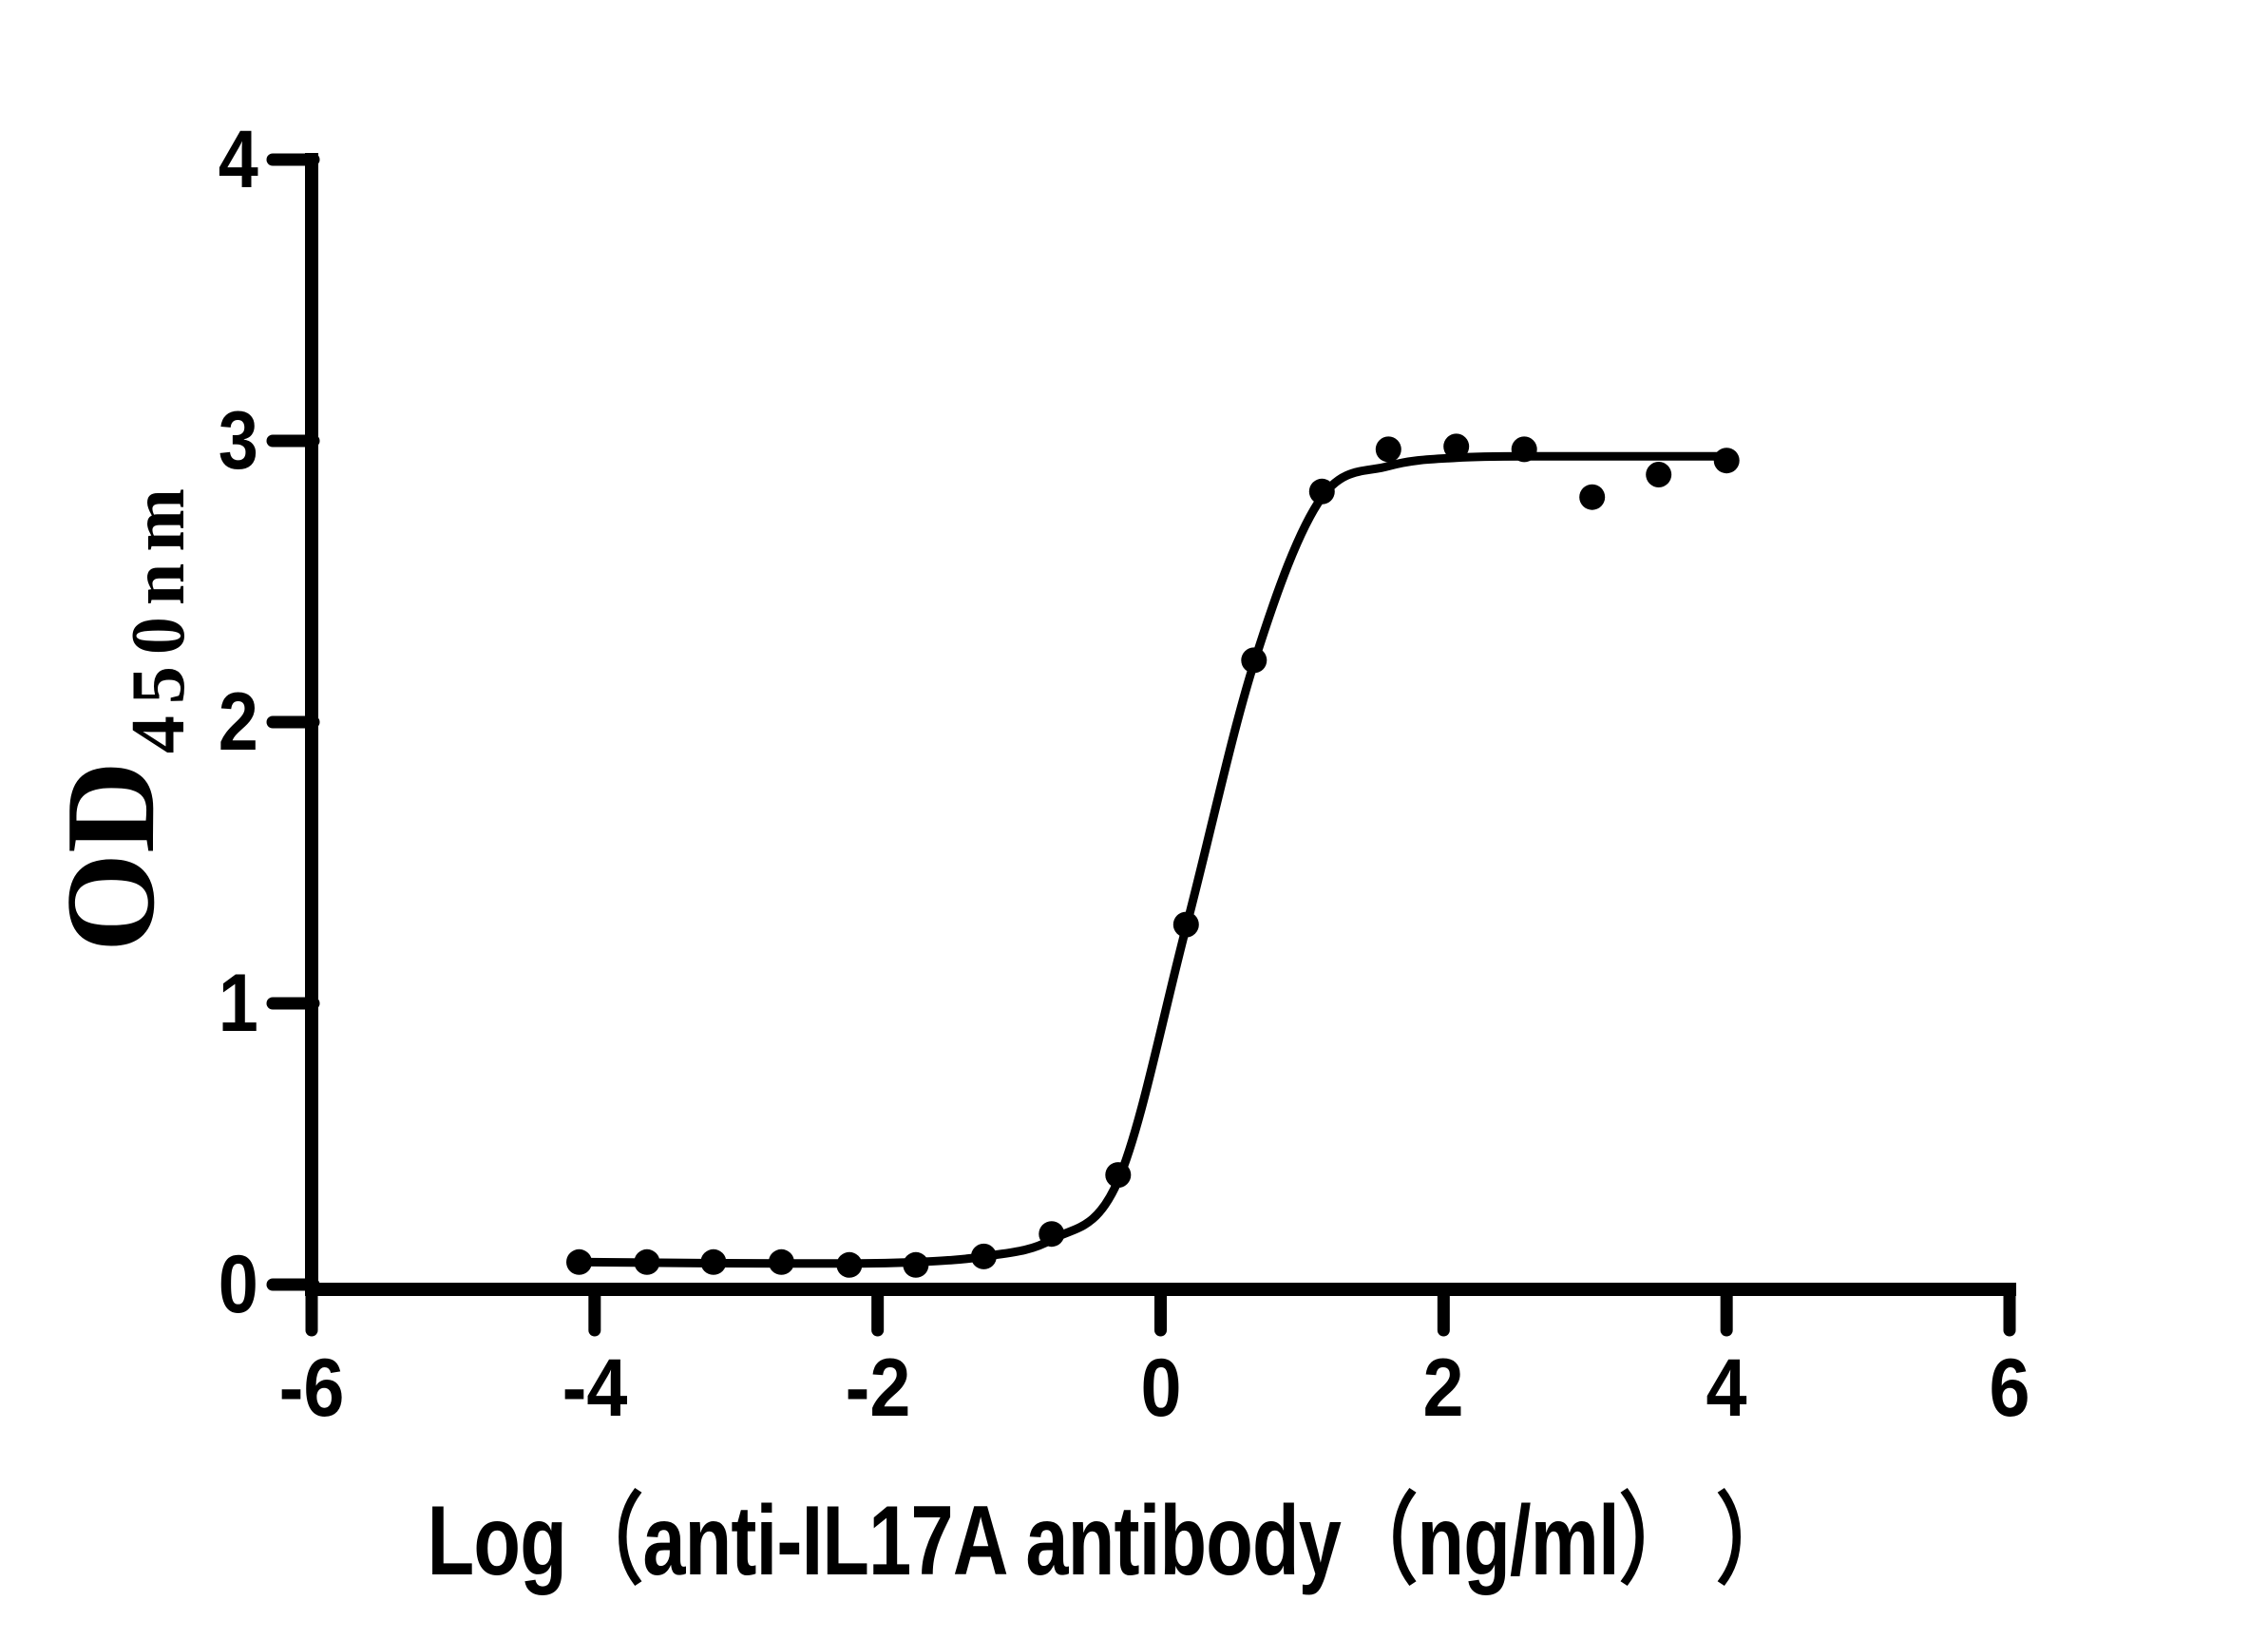 This screenshot has width=2268, height=1639. What do you see at coordinates (1727, 1388) in the screenshot?
I see `x-tick-label: 4` at bounding box center [1727, 1388].